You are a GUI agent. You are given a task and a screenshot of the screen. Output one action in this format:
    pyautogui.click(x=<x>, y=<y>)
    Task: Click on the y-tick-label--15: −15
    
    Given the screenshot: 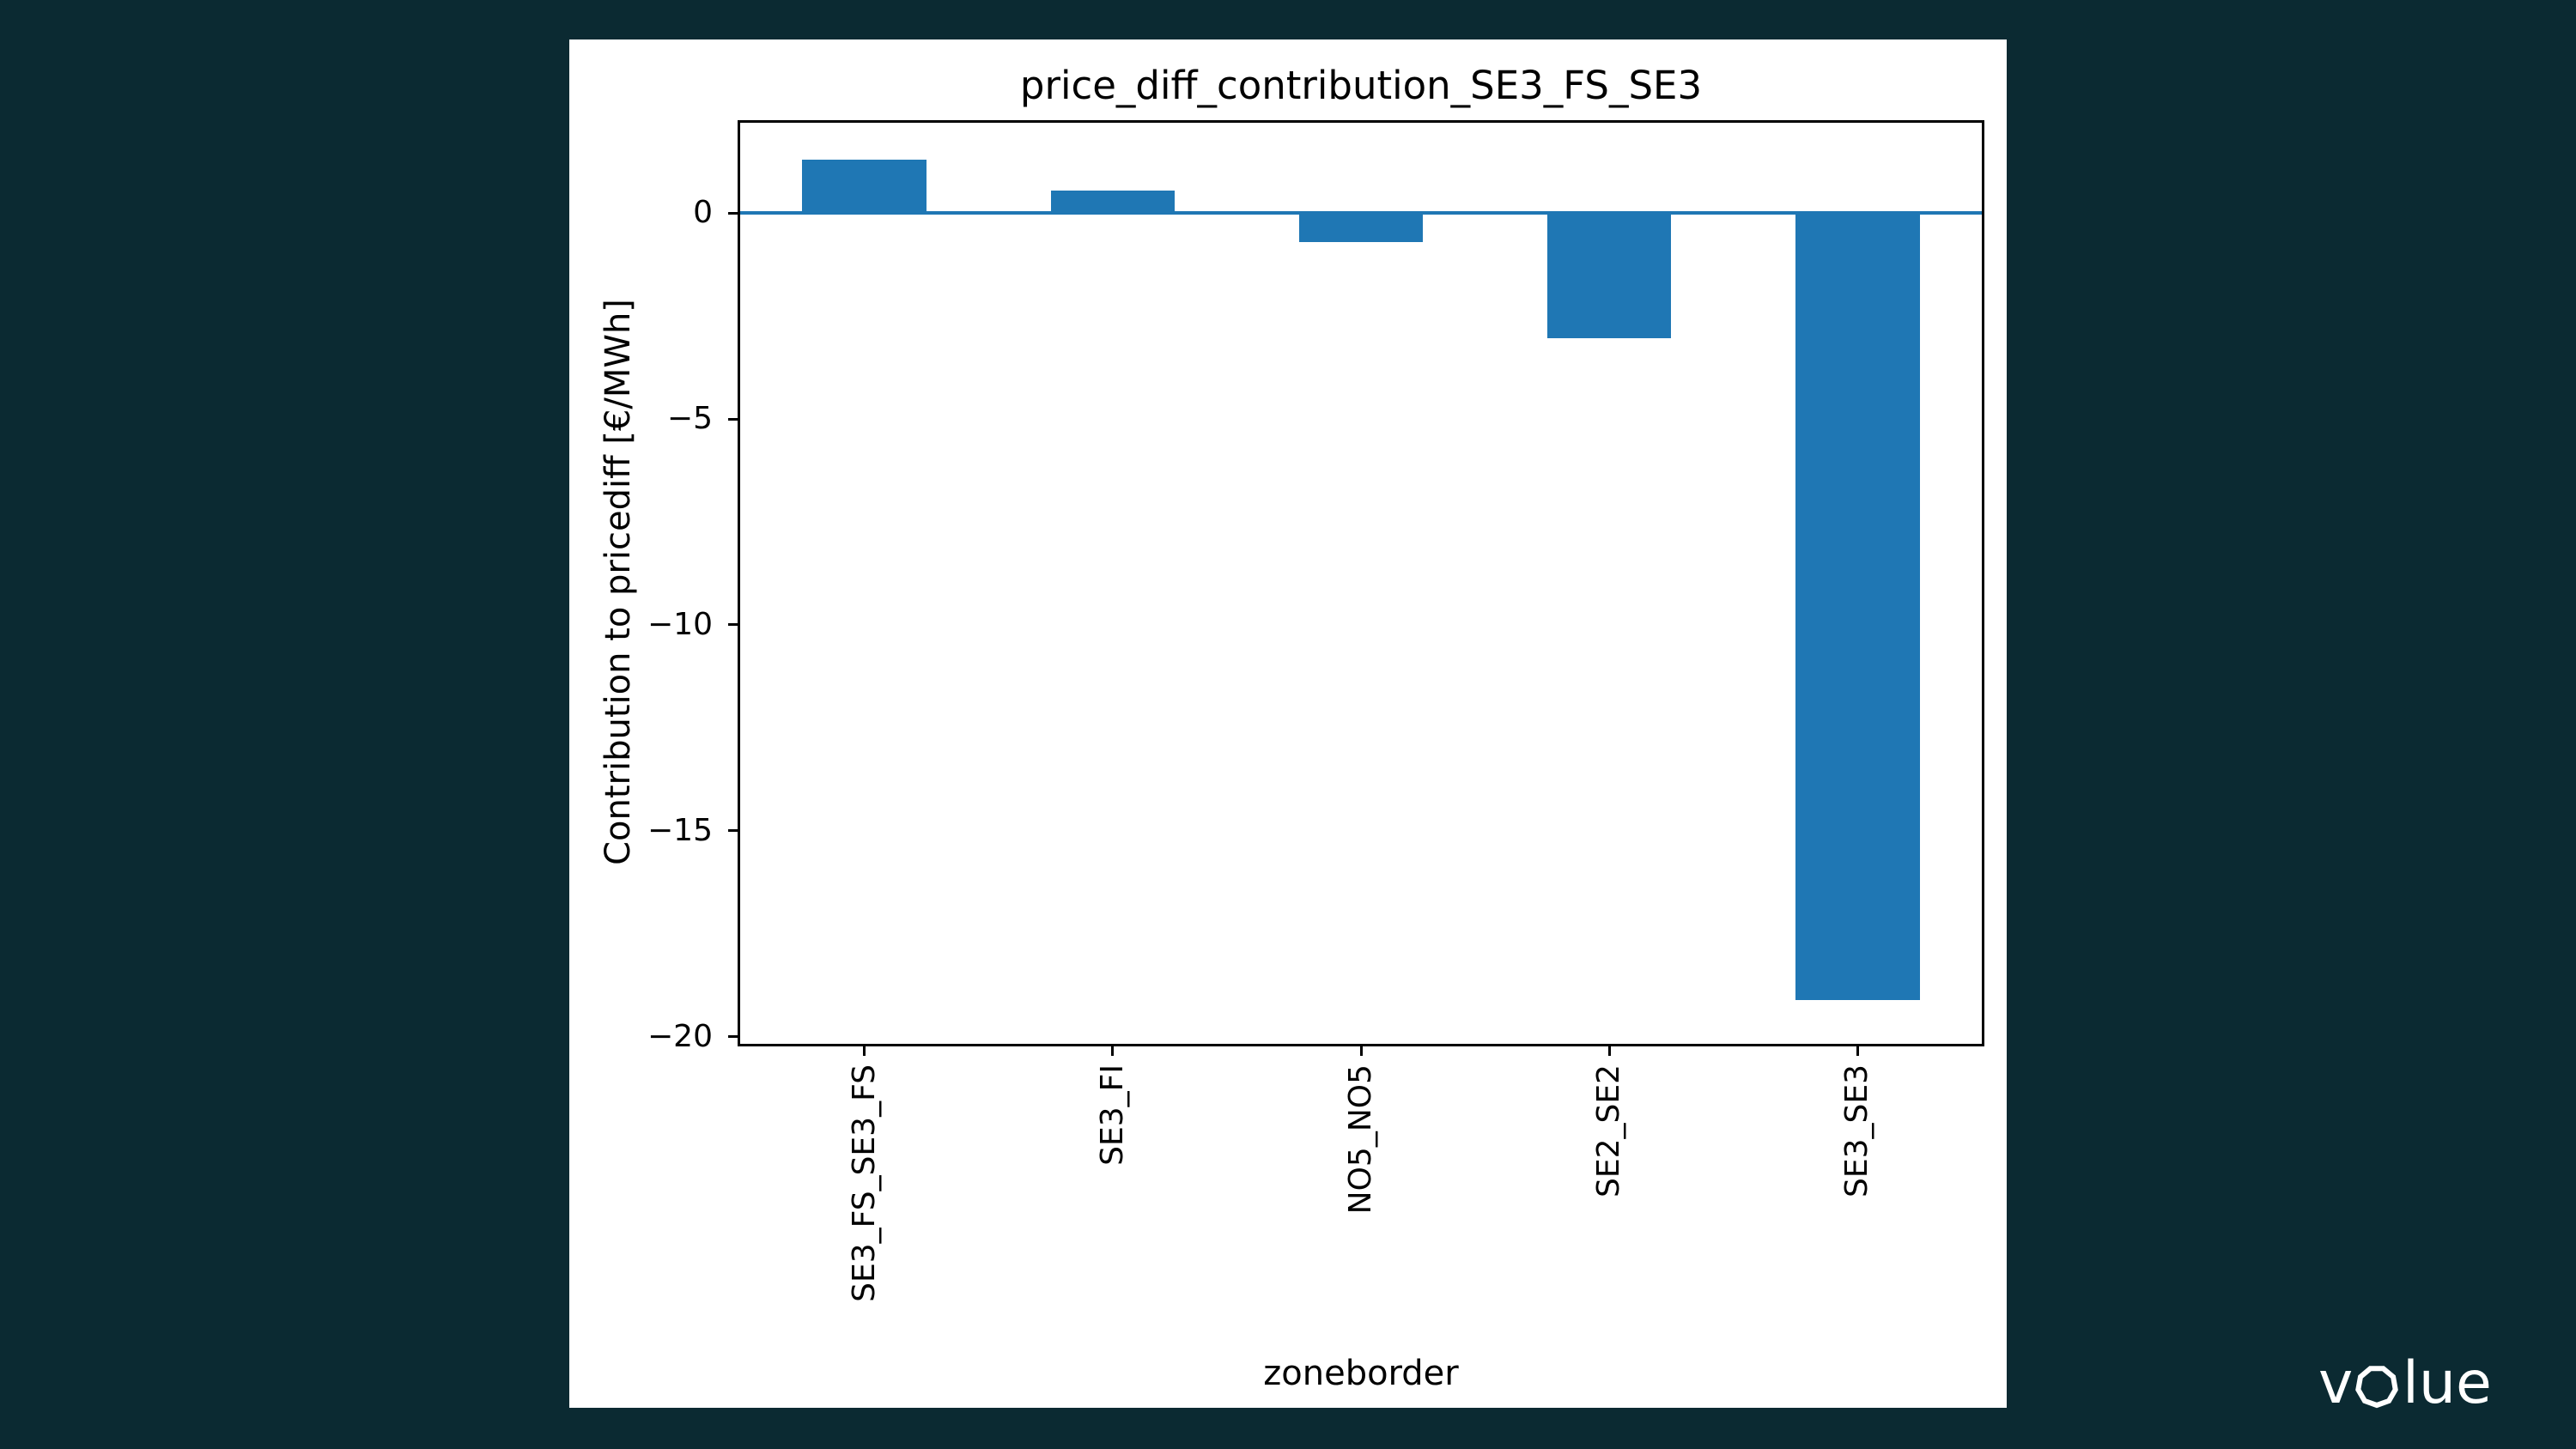 What is the action you would take?
    pyautogui.click(x=680, y=830)
    